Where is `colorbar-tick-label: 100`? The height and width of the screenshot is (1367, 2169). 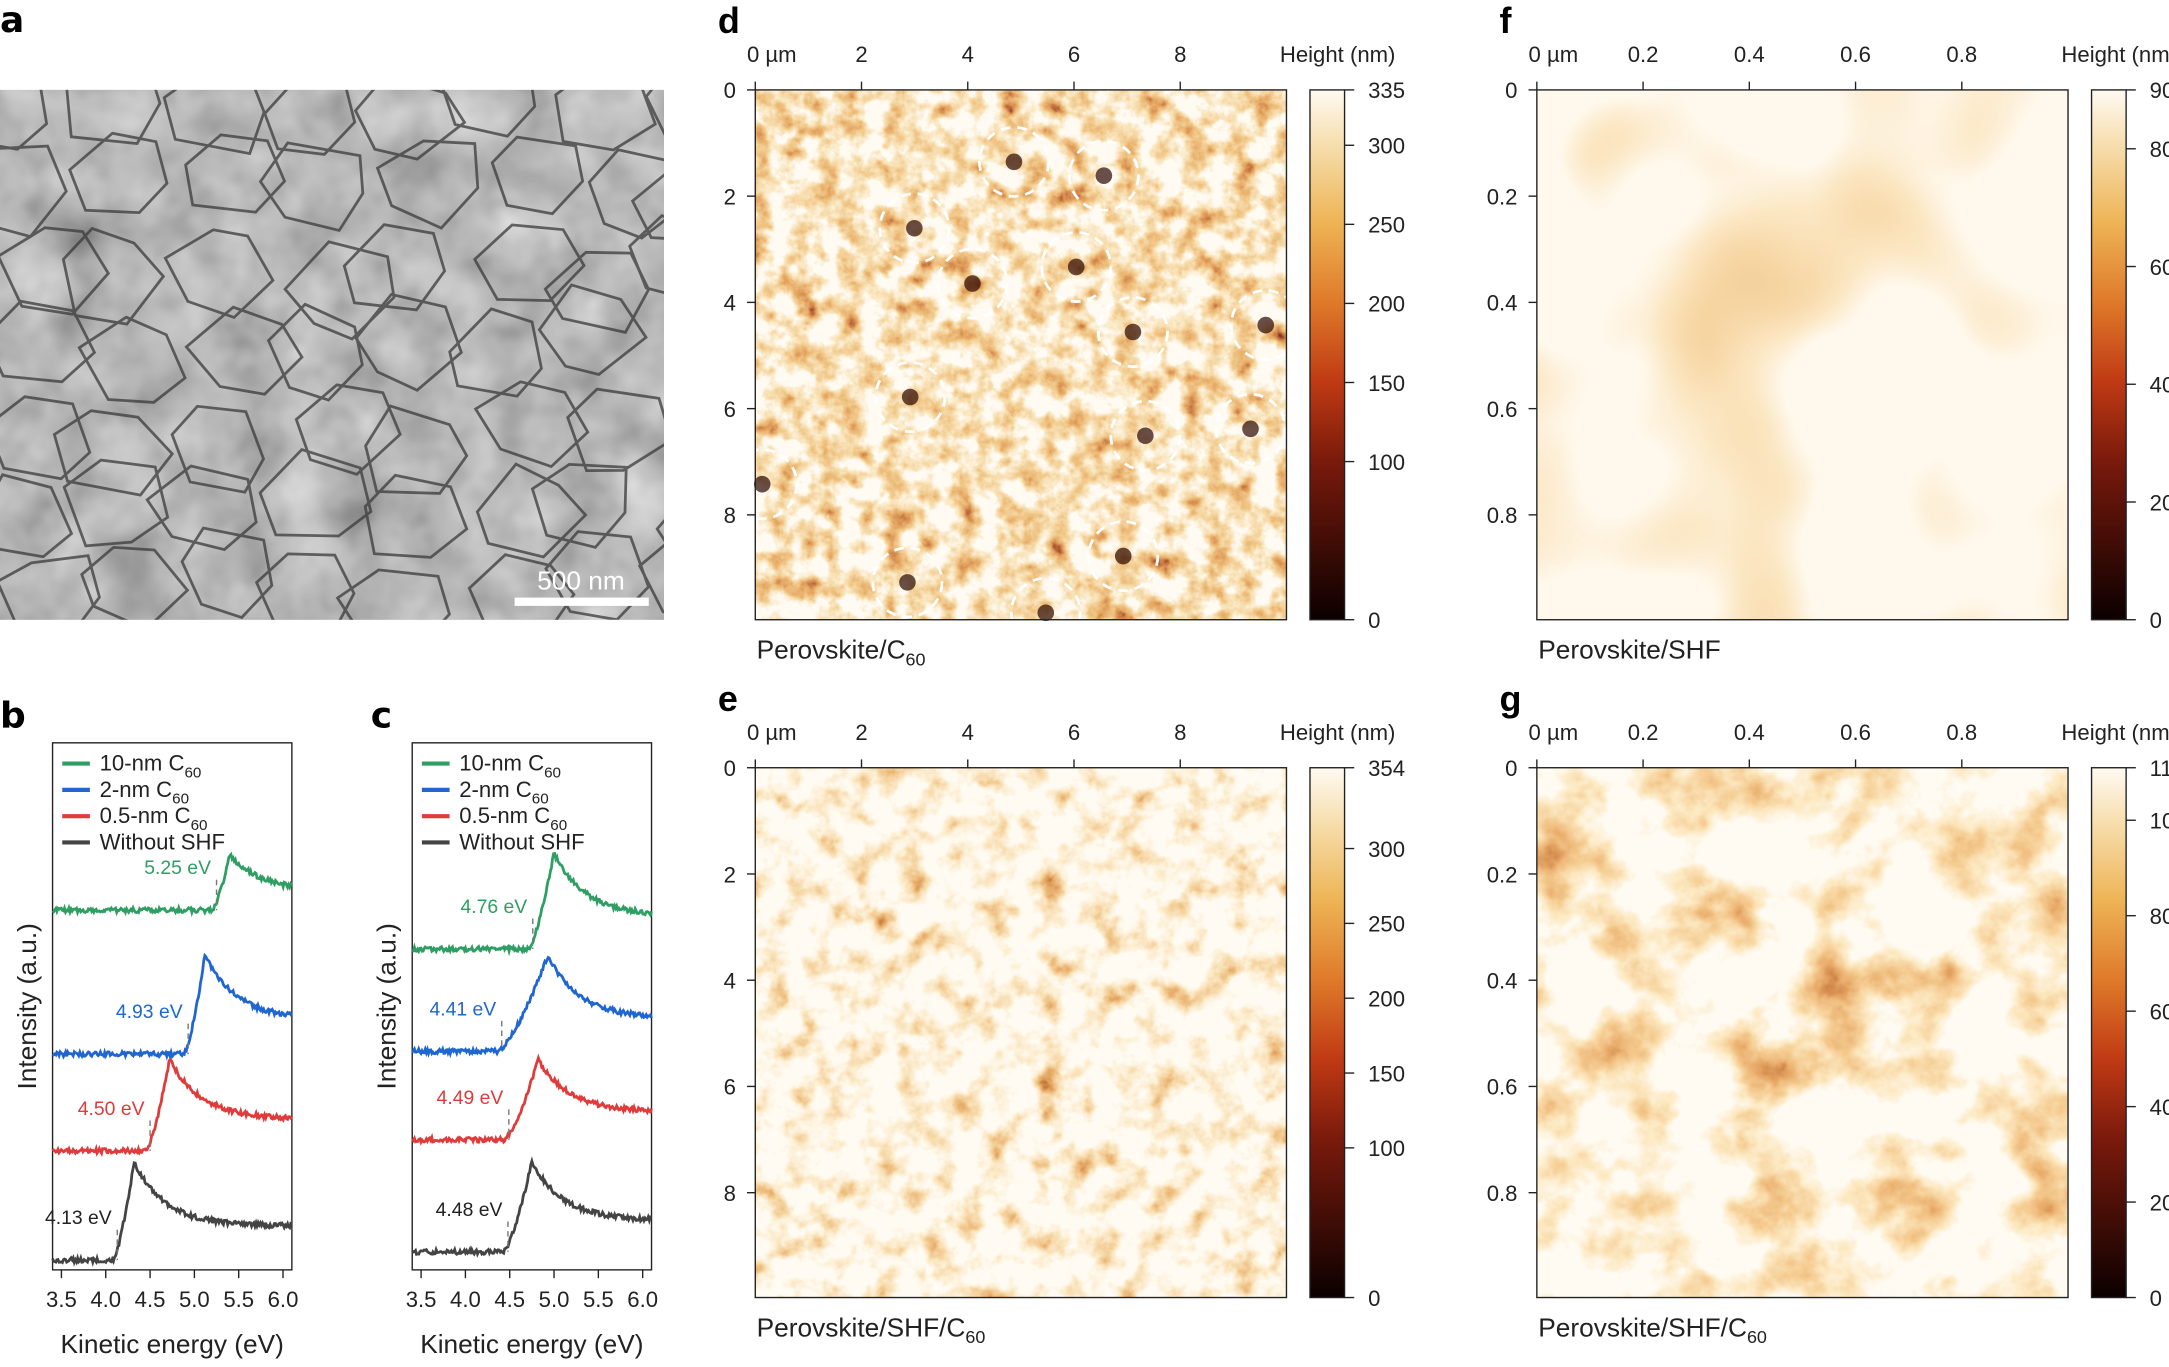
colorbar-tick-label: 100 is located at coordinates (1386, 1148).